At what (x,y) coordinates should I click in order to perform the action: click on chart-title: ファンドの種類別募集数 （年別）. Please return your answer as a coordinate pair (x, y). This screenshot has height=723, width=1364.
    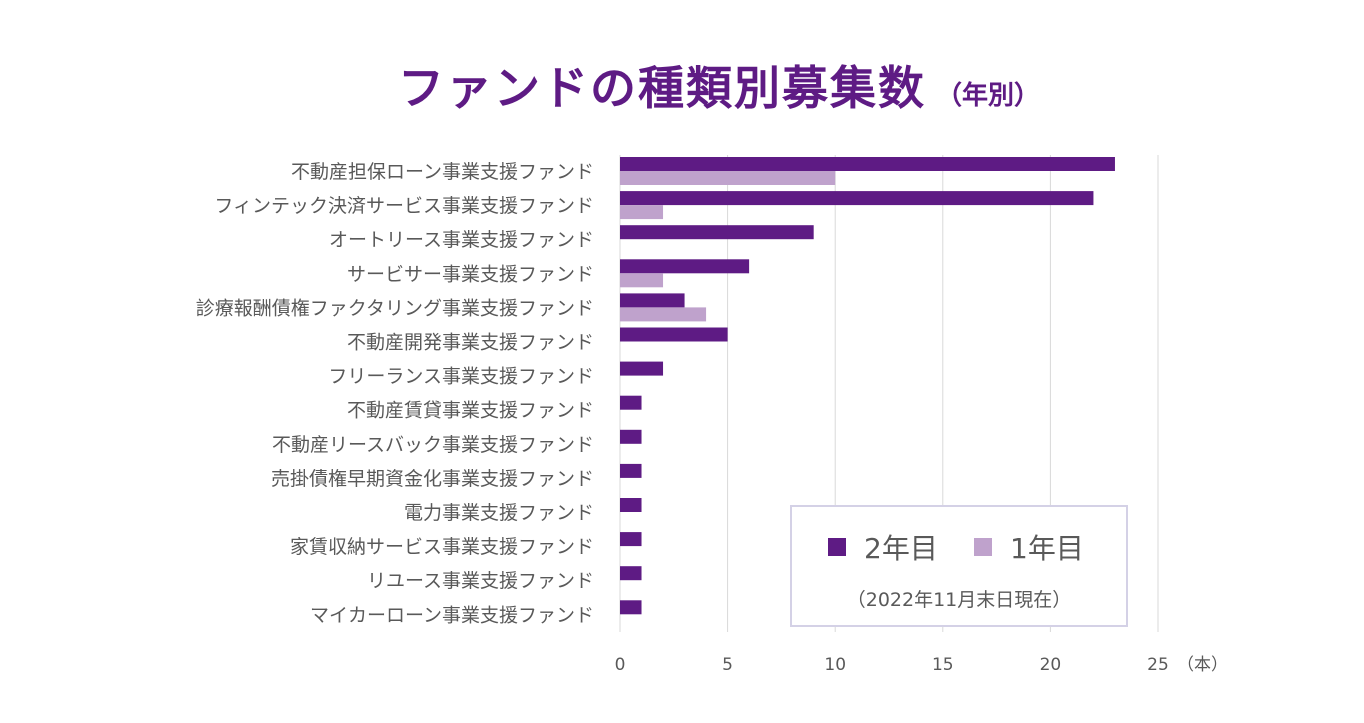
    Looking at the image, I should click on (719, 85).